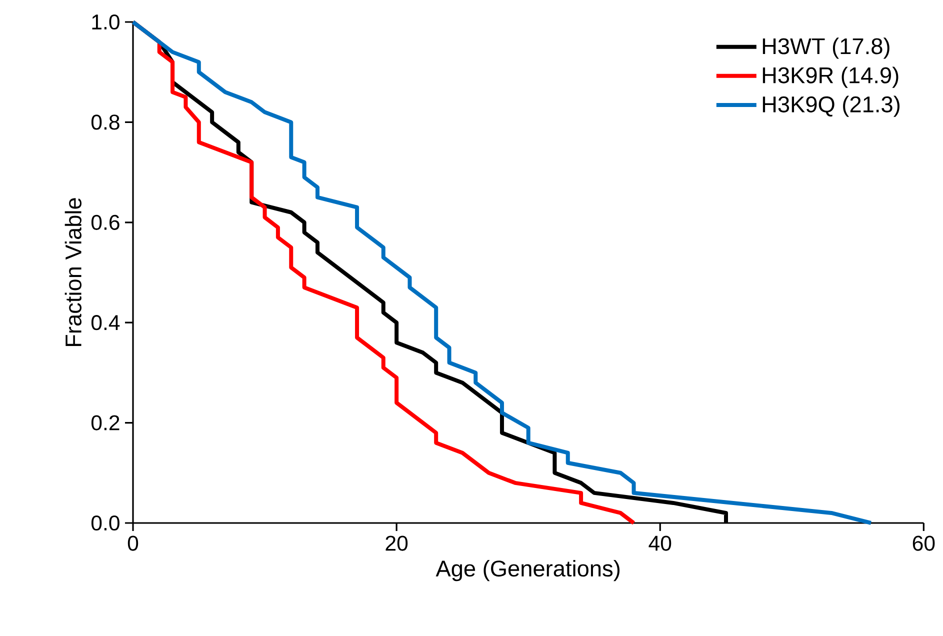 The width and height of the screenshot is (943, 636). Describe the element at coordinates (528, 571) in the screenshot. I see `x-axis-title: Age (Generations)` at that location.